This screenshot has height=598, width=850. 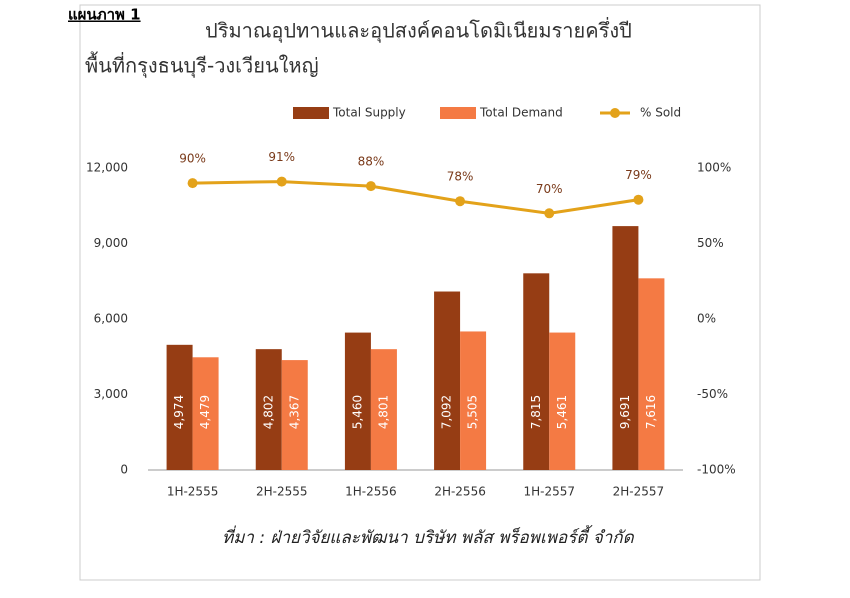 What do you see at coordinates (447, 412) in the screenshot?
I see `bar-label: 7,092` at bounding box center [447, 412].